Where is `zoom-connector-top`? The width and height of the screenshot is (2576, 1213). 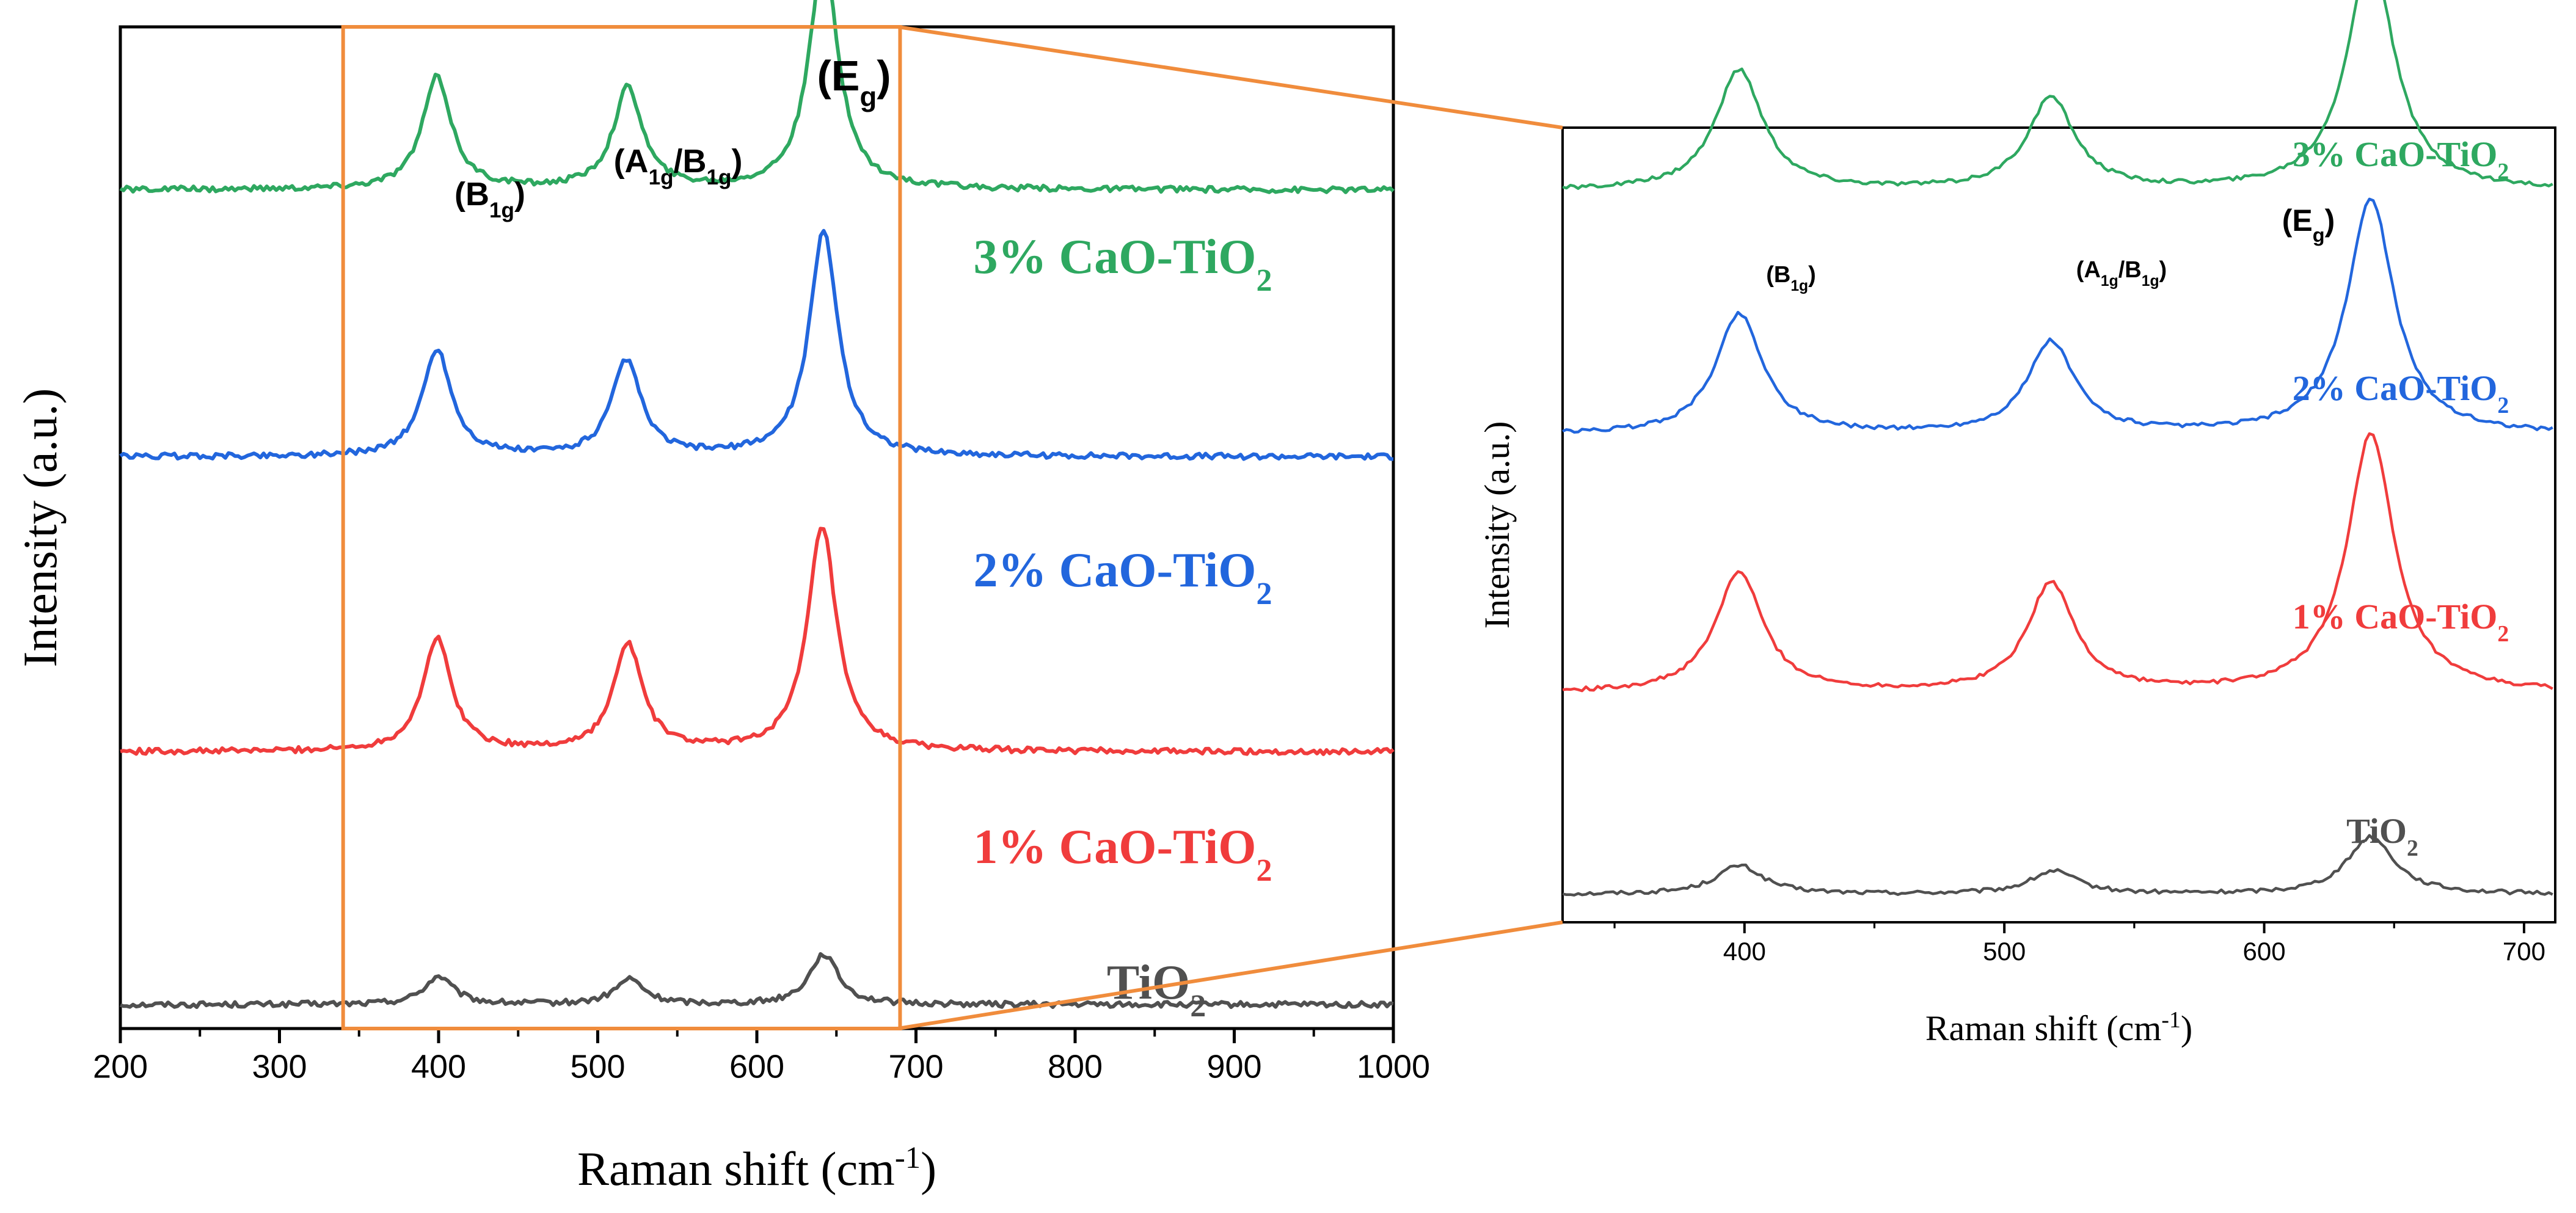 zoom-connector-top is located at coordinates (1230, 77).